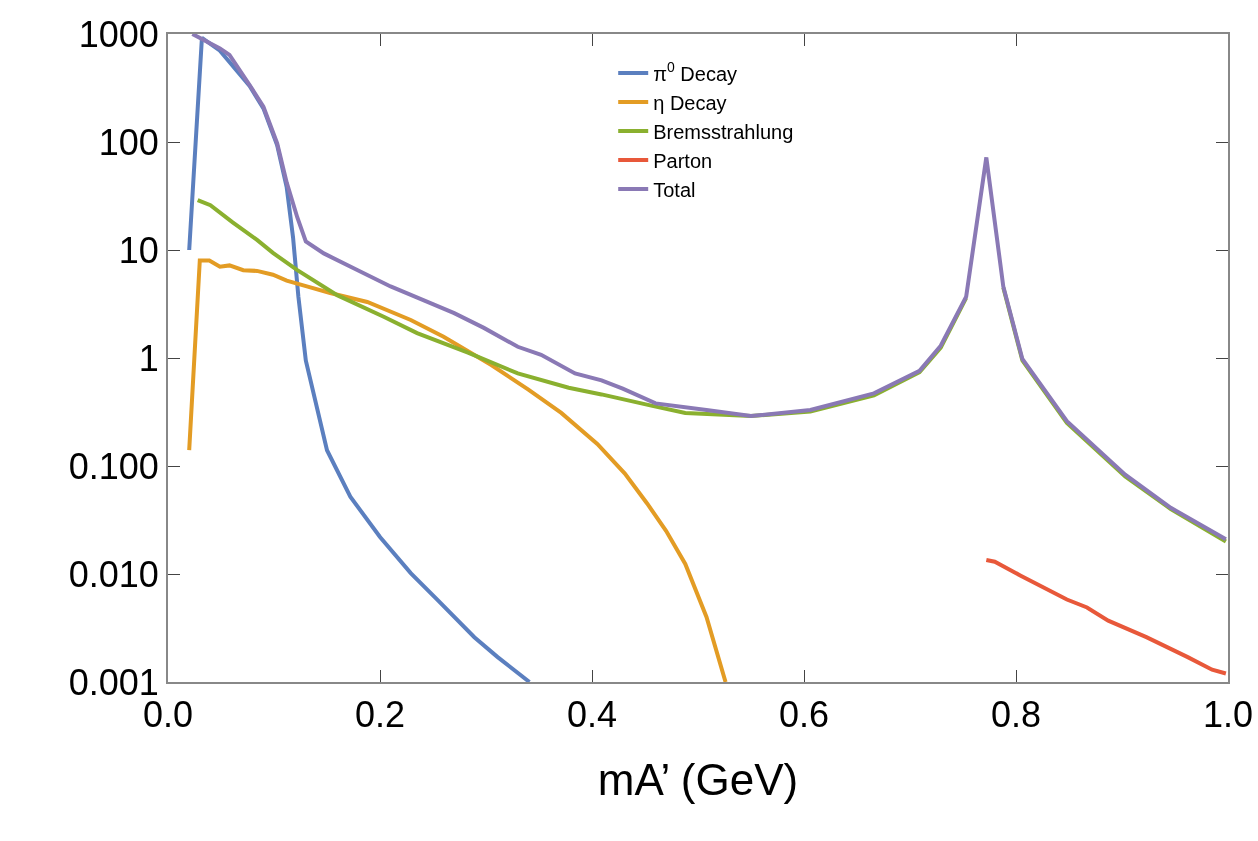 This screenshot has width=1258, height=841. I want to click on legend-label: π$^{0}$ Decay, so click(695, 72).